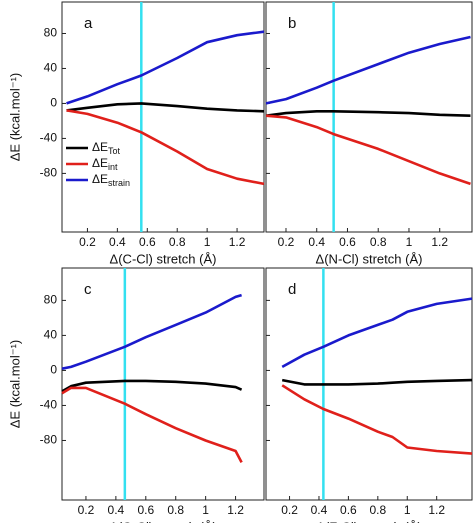 The width and height of the screenshot is (474, 523). Describe the element at coordinates (88, 23) in the screenshot. I see `panel-label: a` at that location.